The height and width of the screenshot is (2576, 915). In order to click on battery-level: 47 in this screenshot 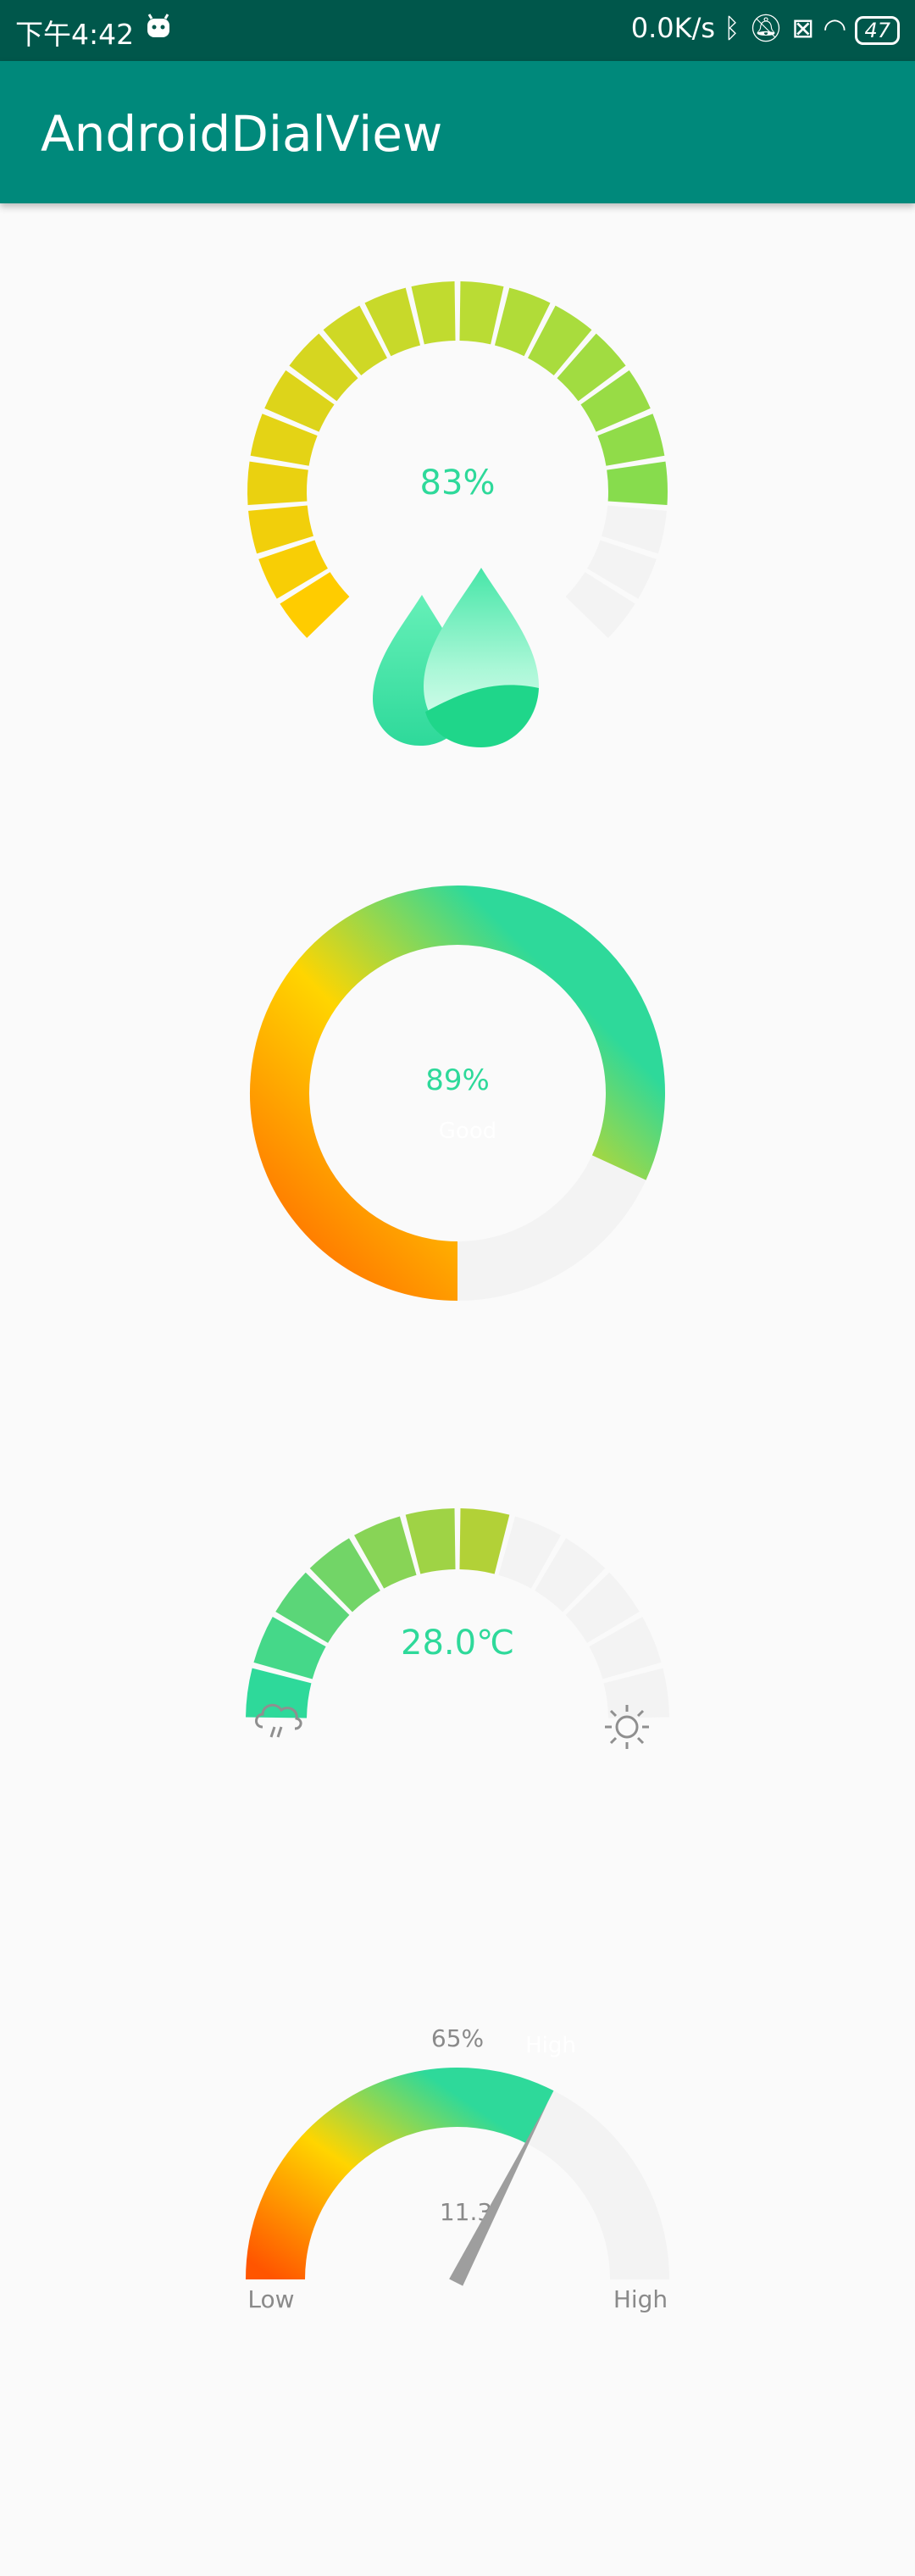, I will do `click(877, 30)`.